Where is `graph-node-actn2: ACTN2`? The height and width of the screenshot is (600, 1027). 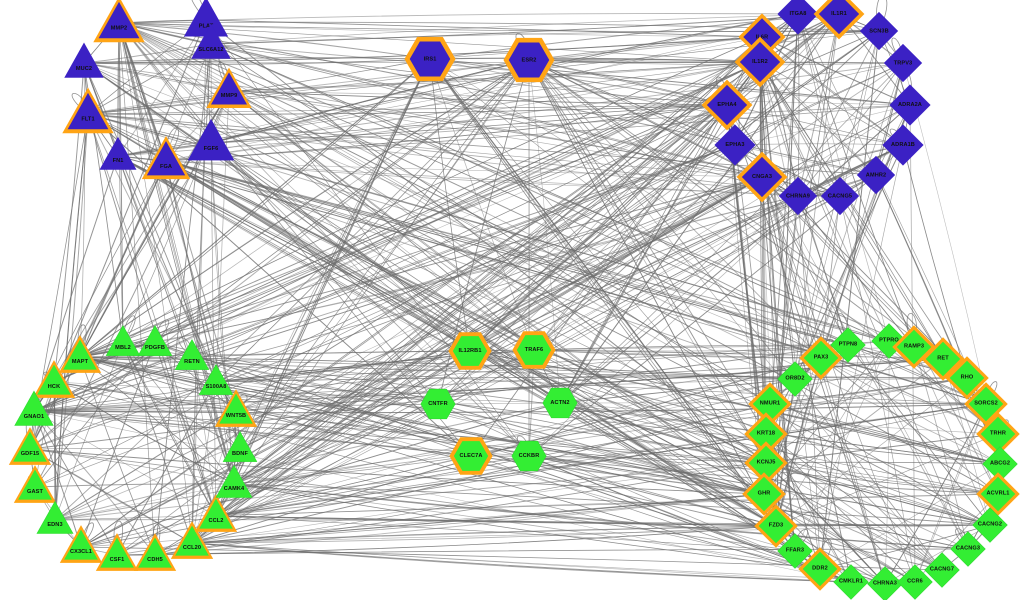 graph-node-actn2: ACTN2 is located at coordinates (560, 403).